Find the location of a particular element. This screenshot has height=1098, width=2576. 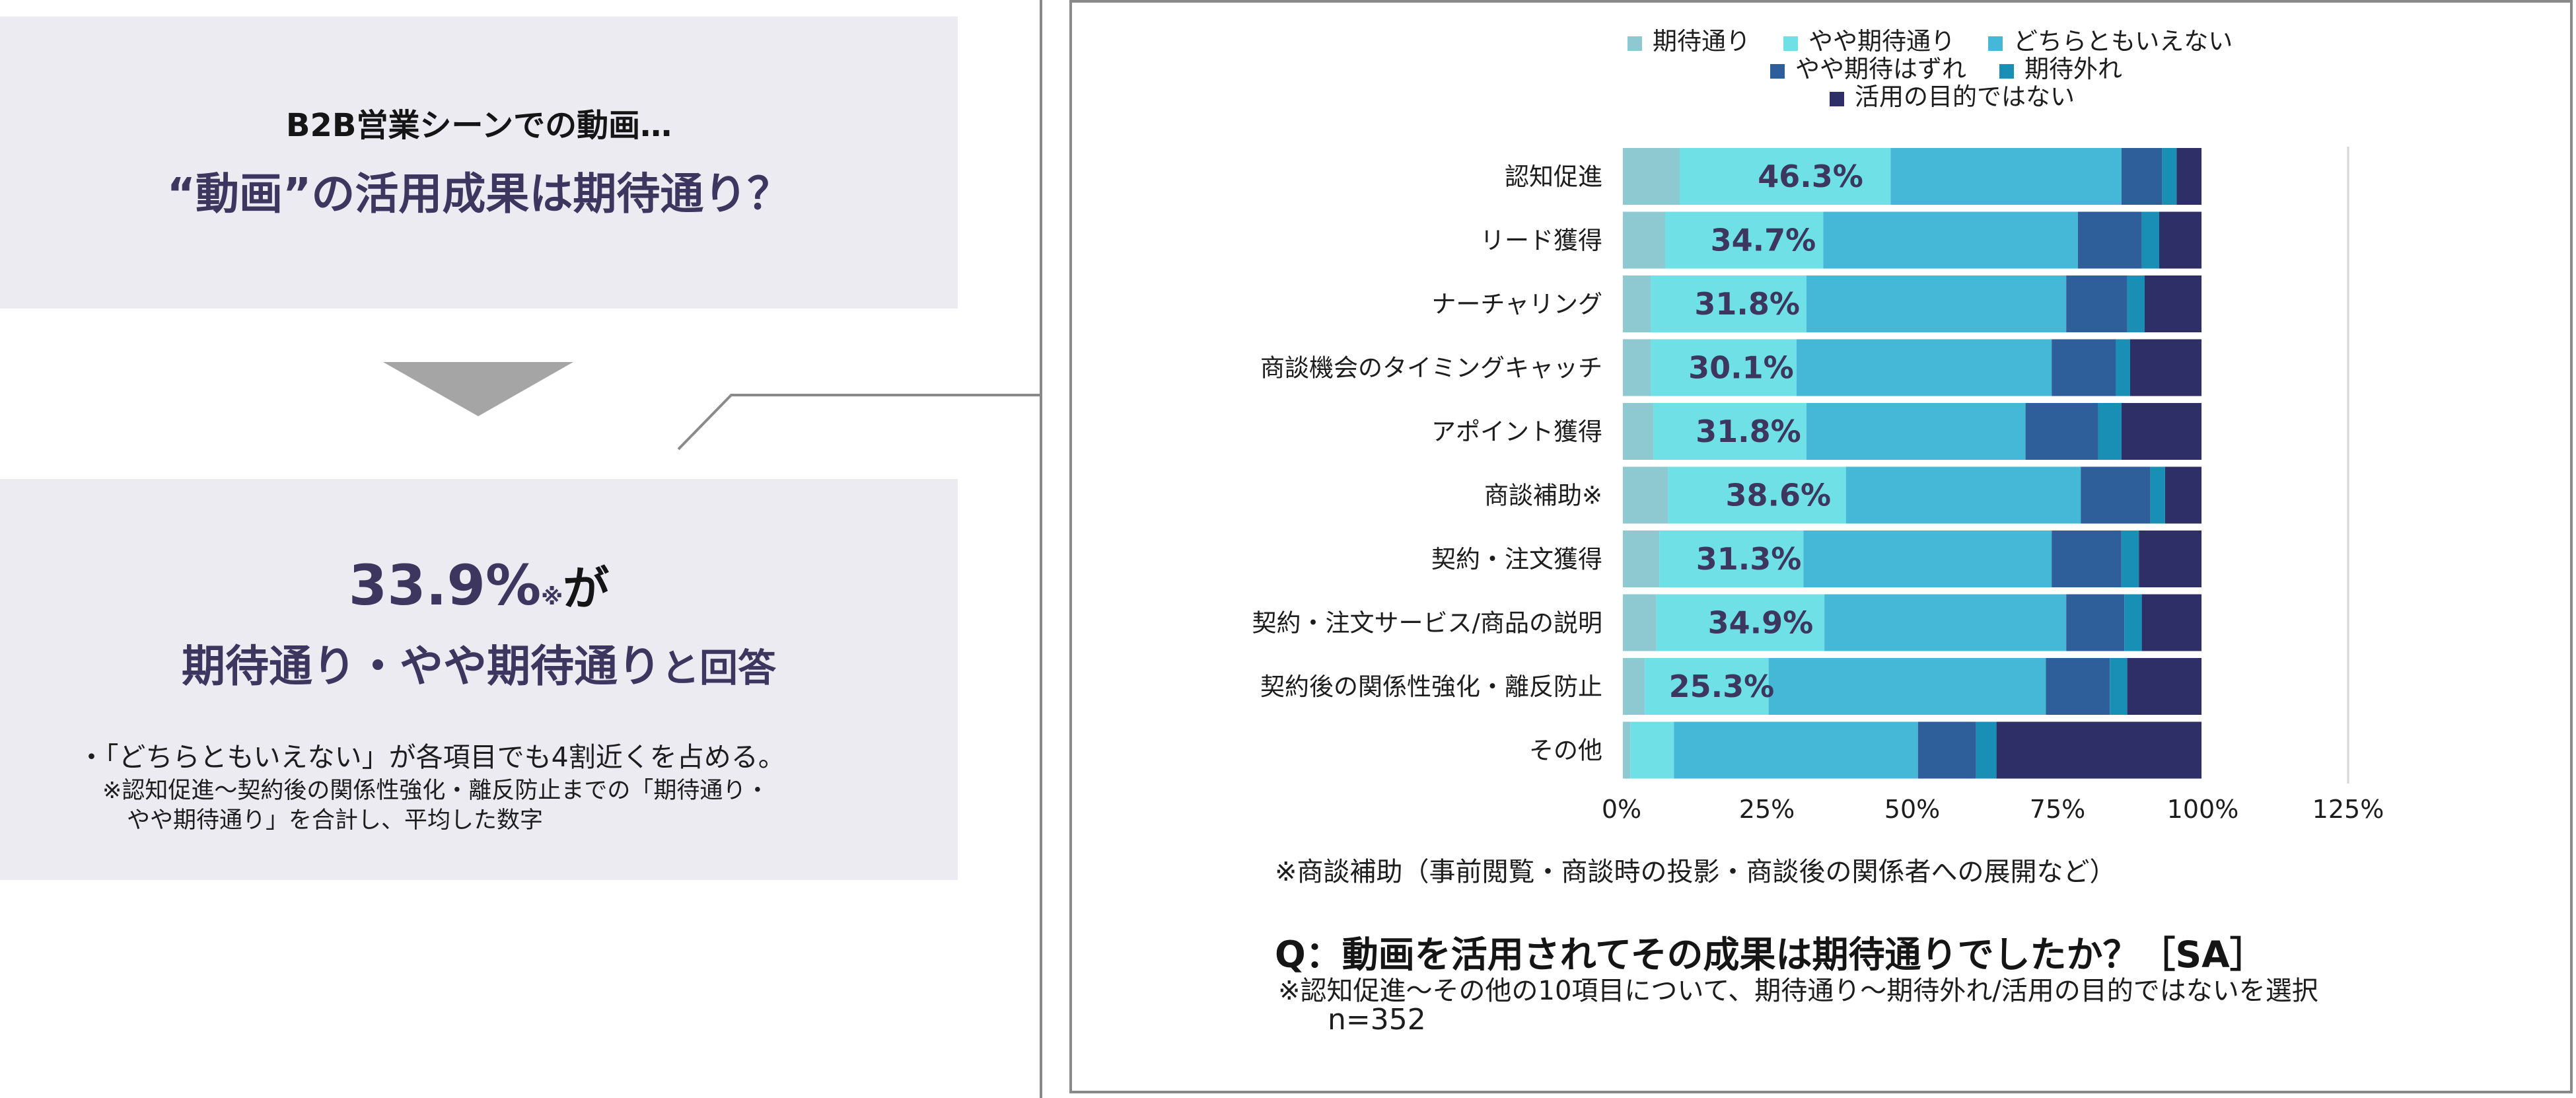

data-label: 34.7% is located at coordinates (1763, 240).